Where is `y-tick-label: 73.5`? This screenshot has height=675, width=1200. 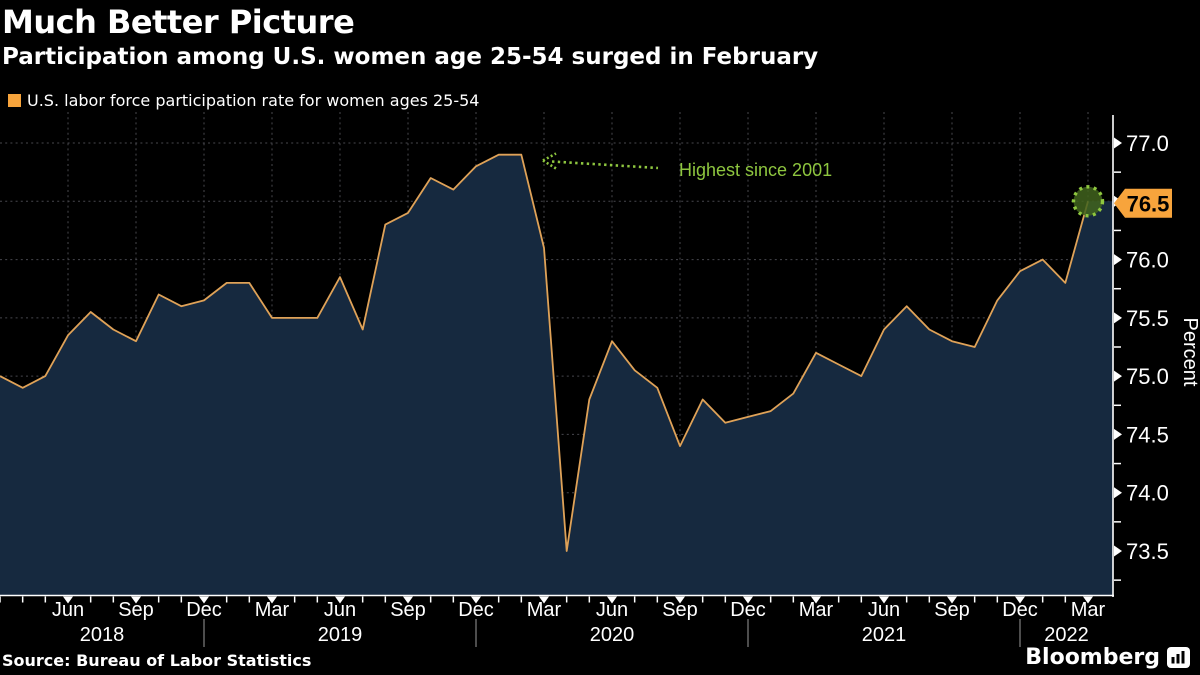
y-tick-label: 73.5 is located at coordinates (1147, 551).